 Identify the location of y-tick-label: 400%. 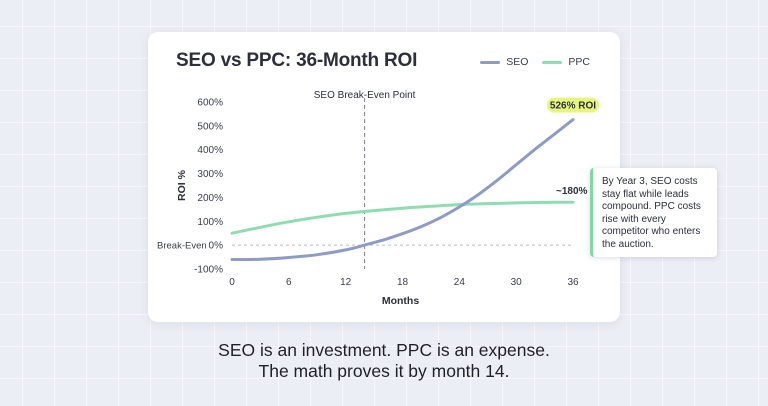
(210, 150).